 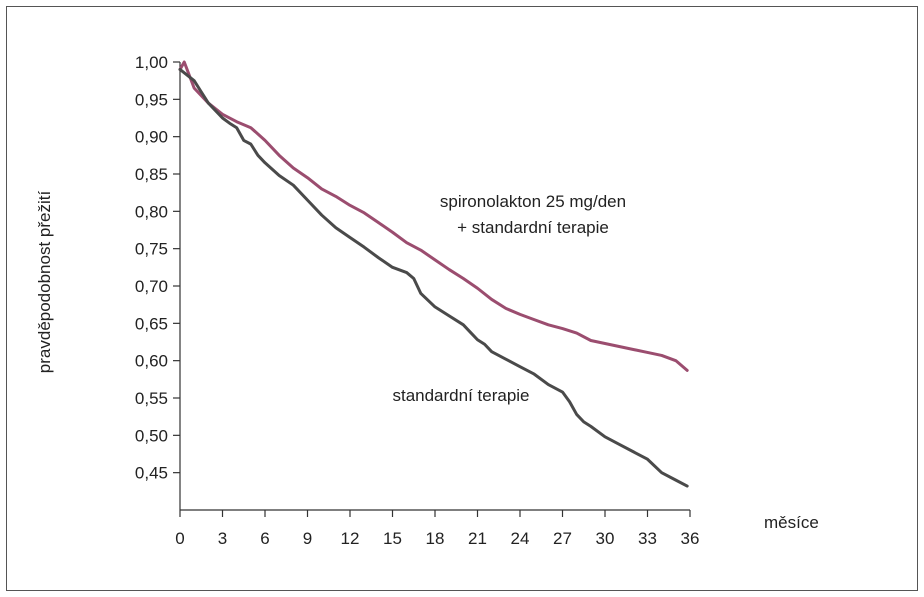 I want to click on x-tick-label: 30, so click(x=605, y=538).